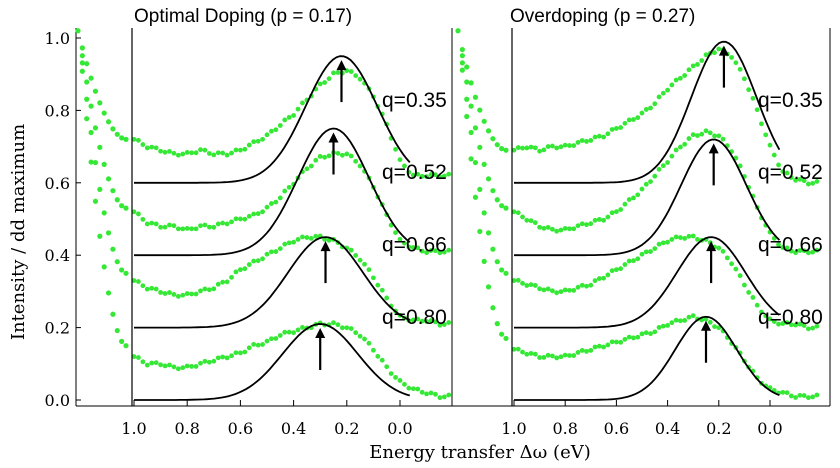 The height and width of the screenshot is (468, 840). What do you see at coordinates (414, 172) in the screenshot?
I see `q-label: q=0.52` at bounding box center [414, 172].